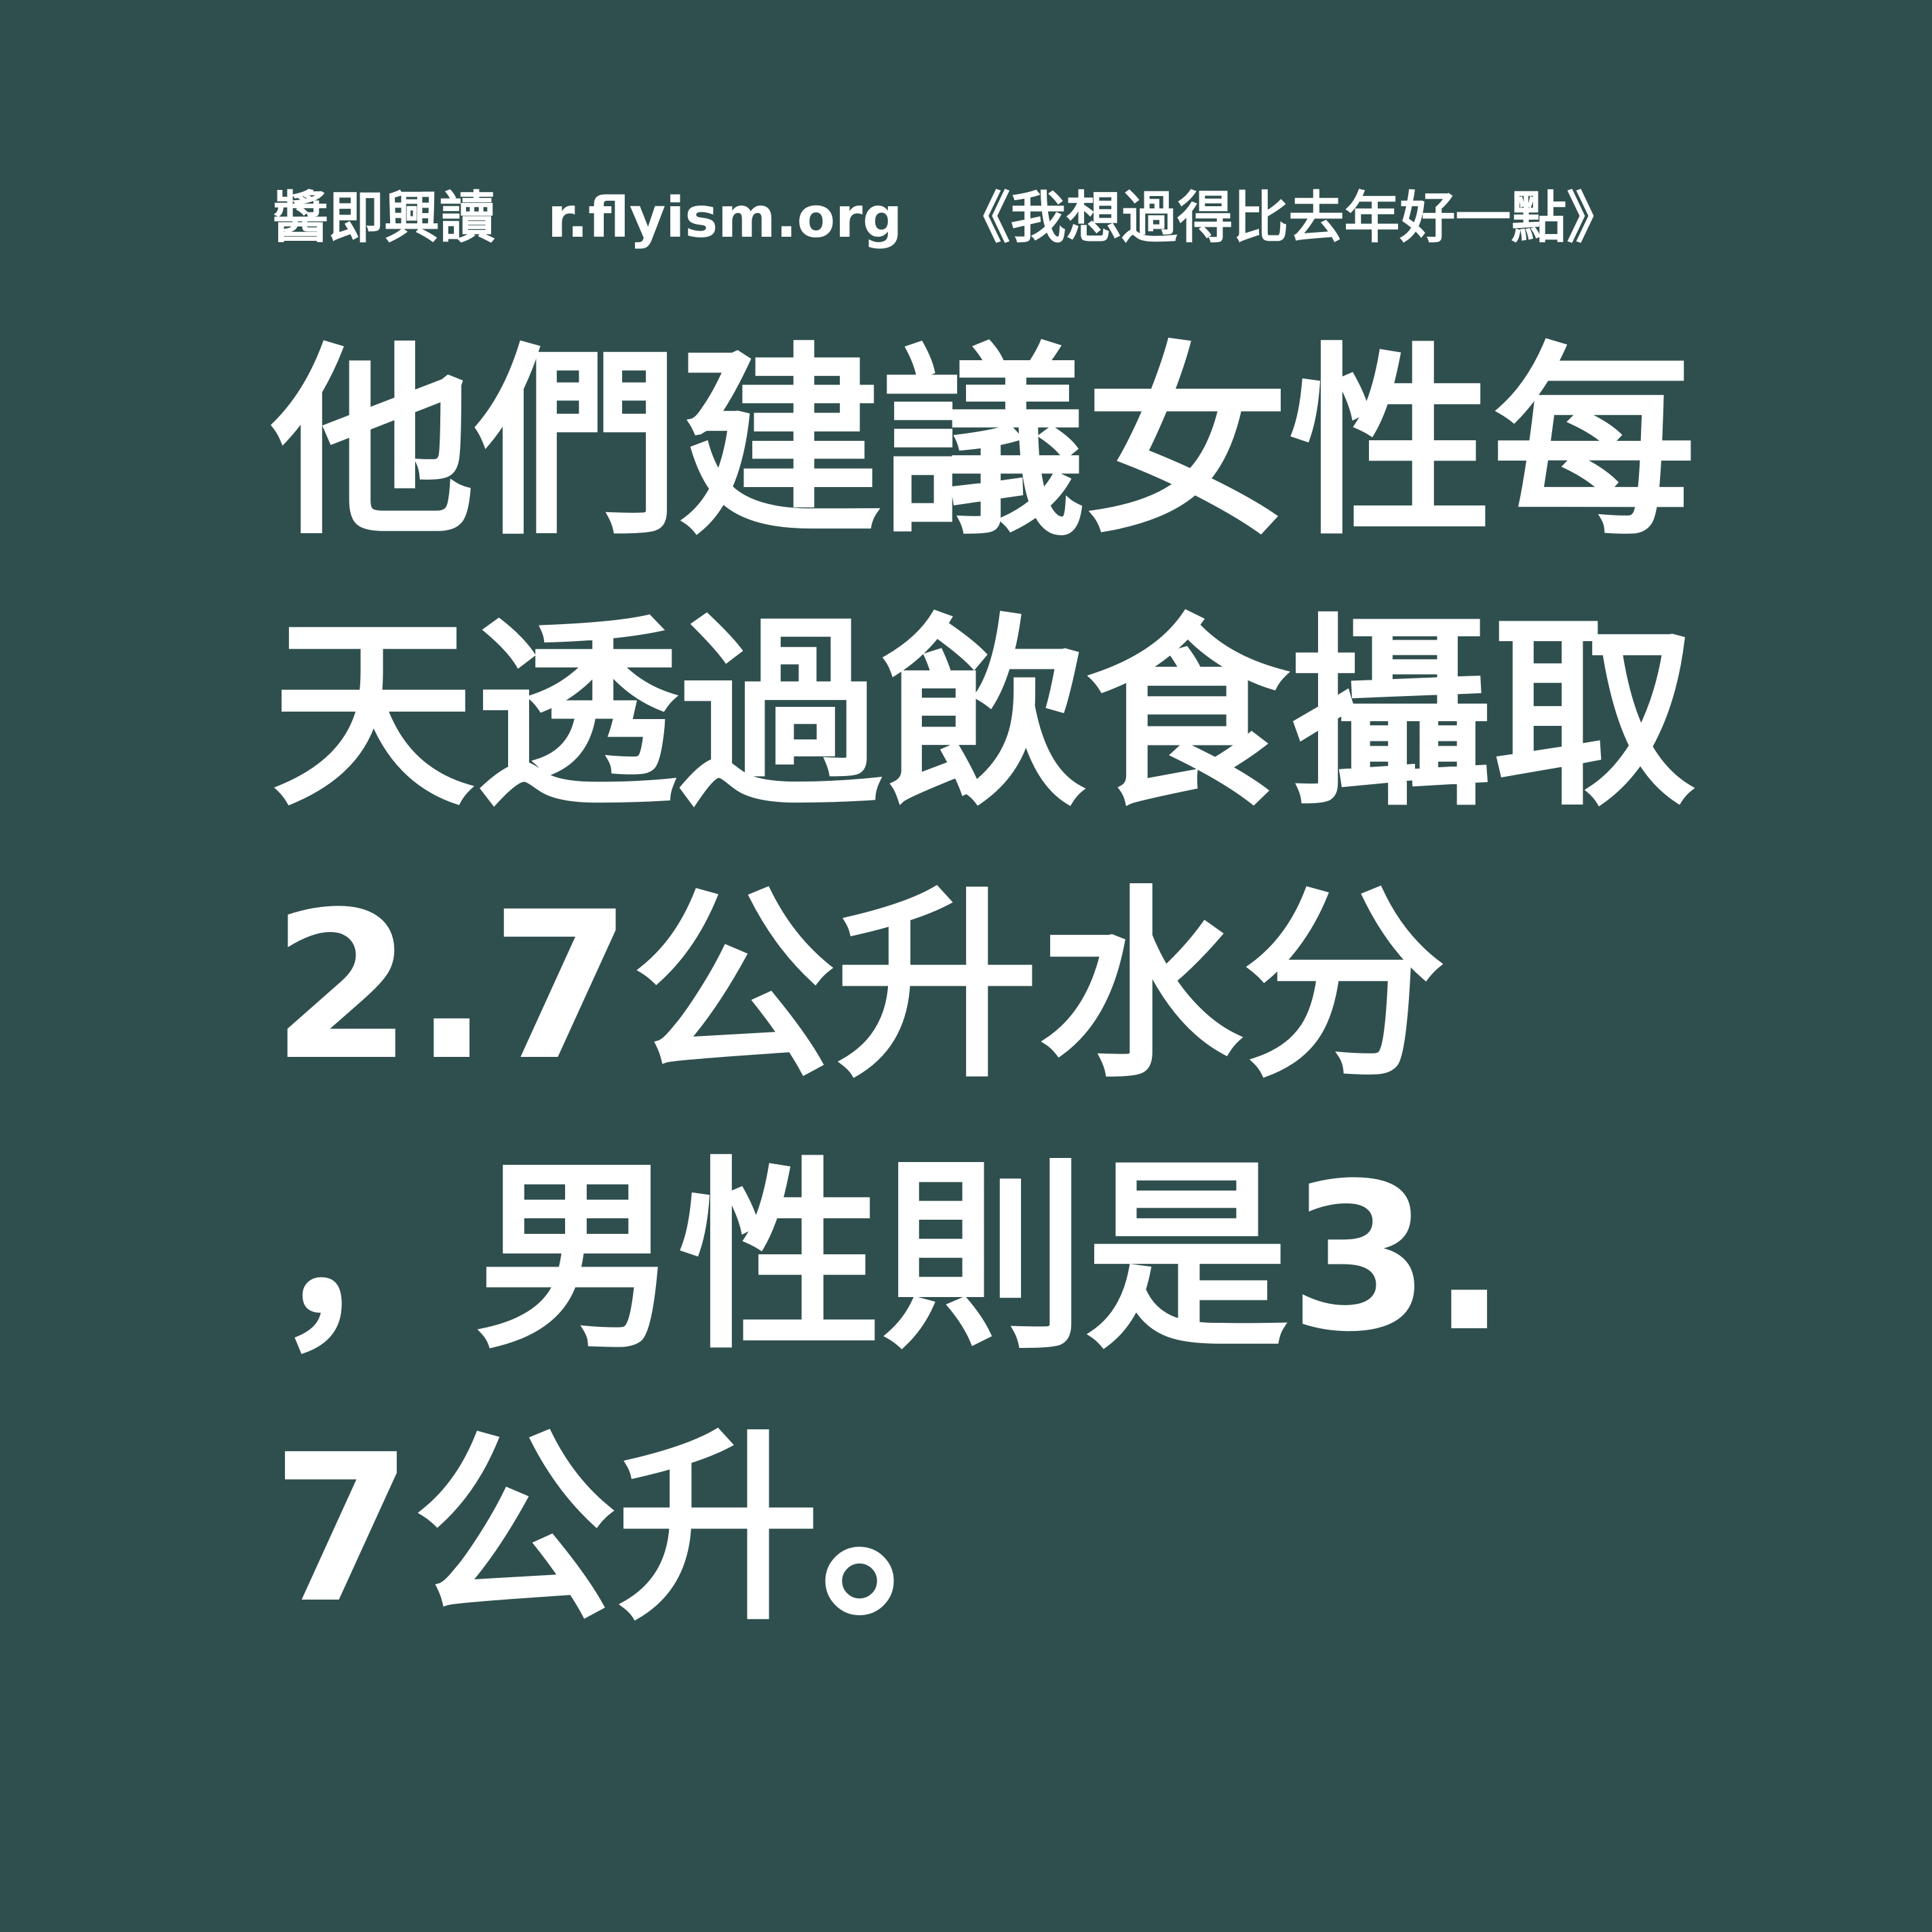 The width and height of the screenshot is (1932, 1932). I want to click on quote-line: 天透過飲食攝取, so click(983, 715).